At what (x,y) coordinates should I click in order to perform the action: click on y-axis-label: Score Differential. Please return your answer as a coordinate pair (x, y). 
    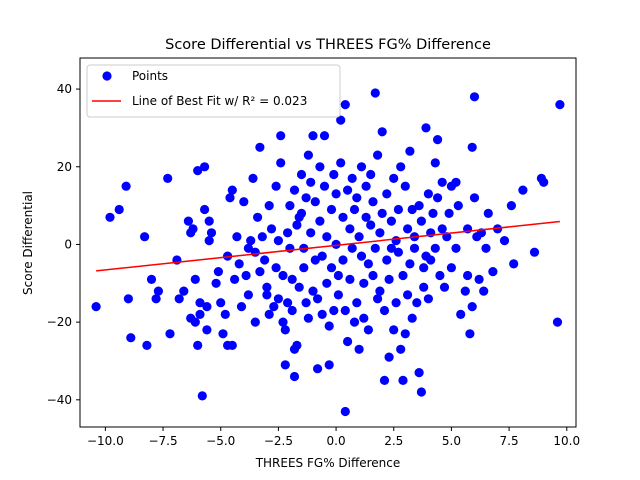
    Looking at the image, I should click on (28, 243).